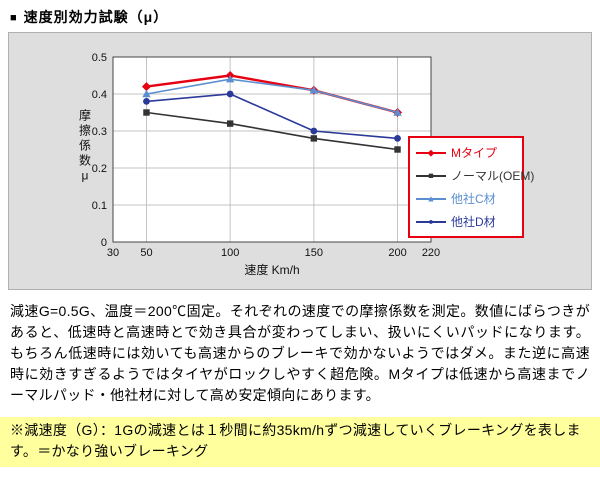 This screenshot has width=600, height=496. I want to click on legend-label: 他社C材, so click(473, 198).